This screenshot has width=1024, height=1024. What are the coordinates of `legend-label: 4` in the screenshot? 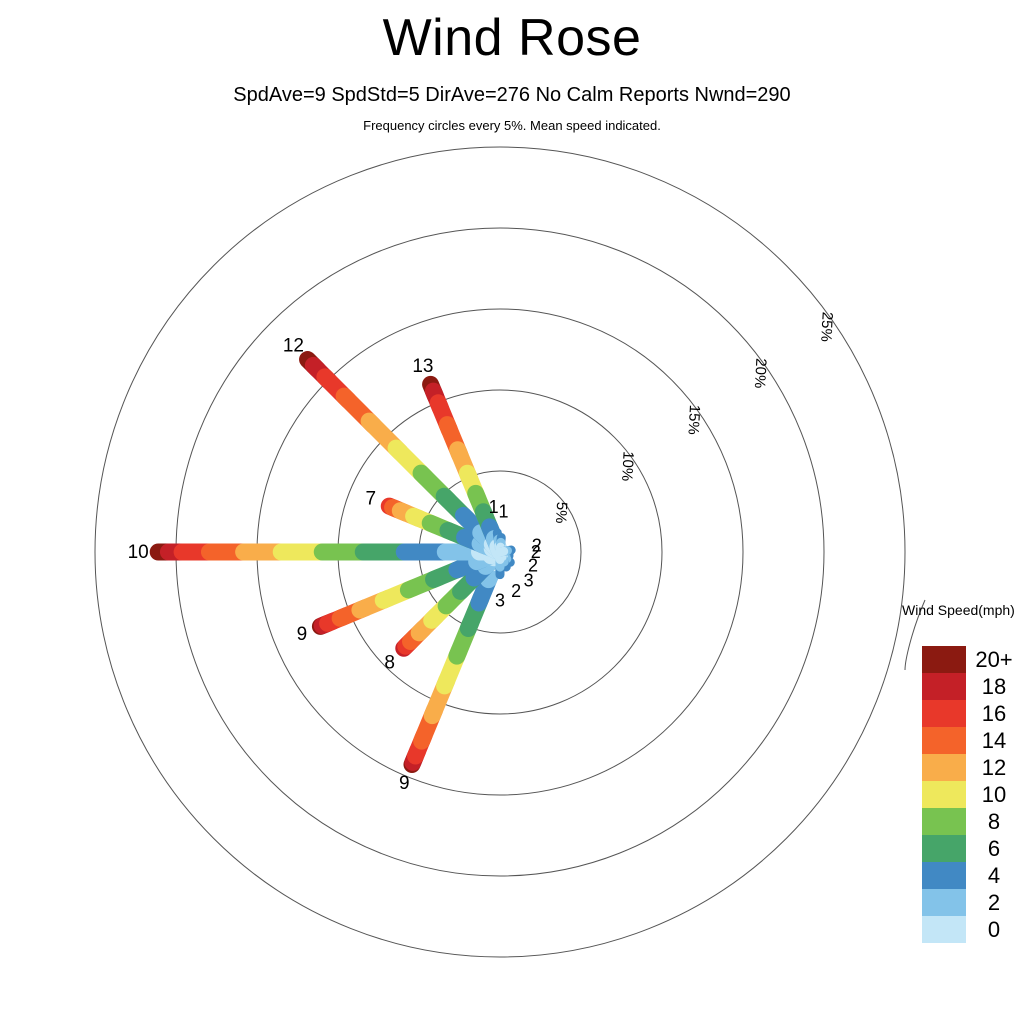 It's located at (994, 875).